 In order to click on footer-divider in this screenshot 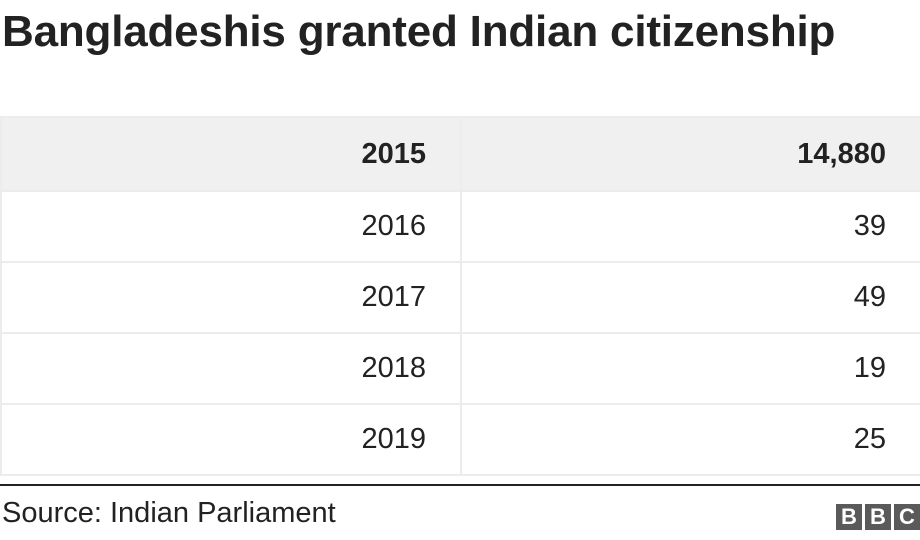, I will do `click(460, 485)`.